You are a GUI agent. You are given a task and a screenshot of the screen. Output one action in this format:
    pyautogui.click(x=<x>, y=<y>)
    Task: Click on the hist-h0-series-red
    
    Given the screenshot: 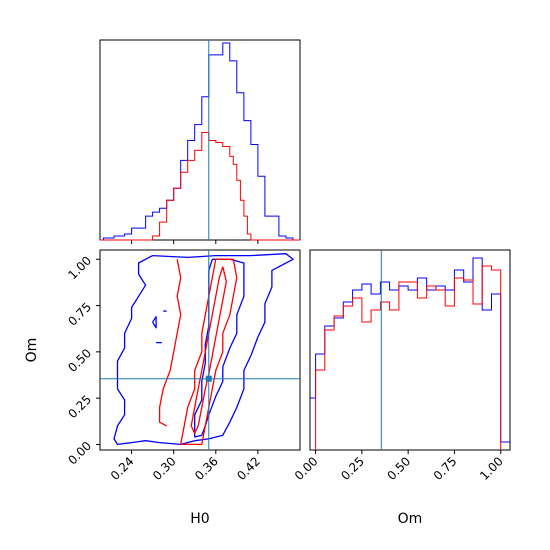 What is the action you would take?
    pyautogui.click(x=200, y=186)
    